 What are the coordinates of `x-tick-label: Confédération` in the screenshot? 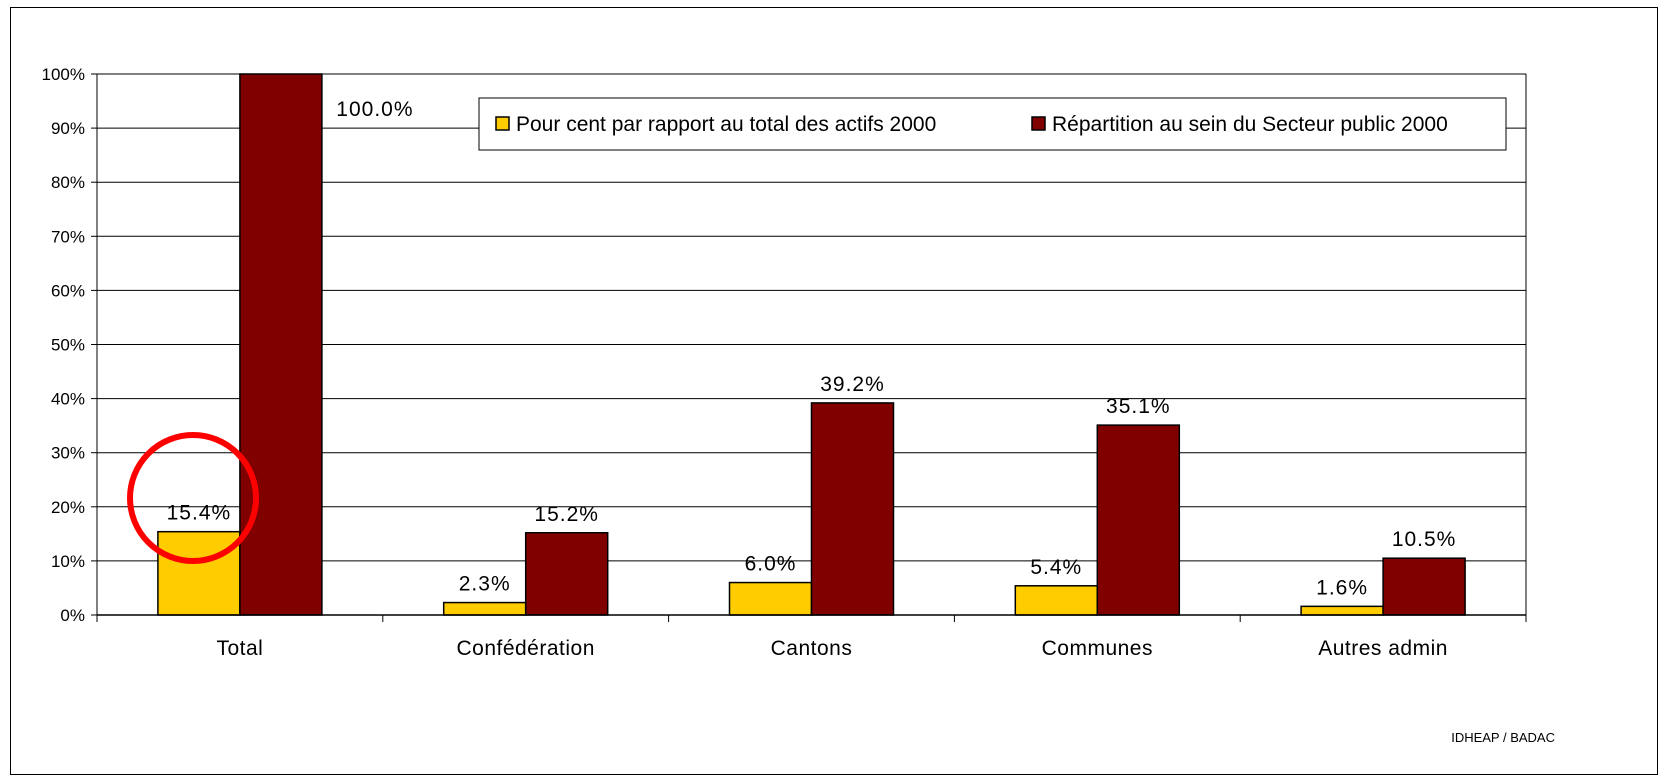 It's located at (525, 648).